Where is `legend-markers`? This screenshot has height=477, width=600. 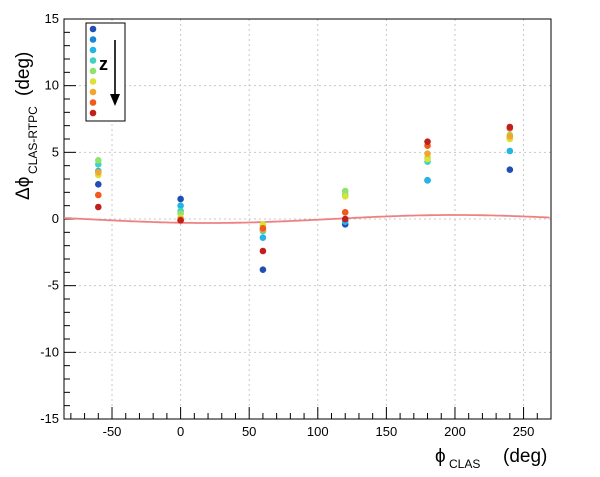 legend-markers is located at coordinates (93, 71).